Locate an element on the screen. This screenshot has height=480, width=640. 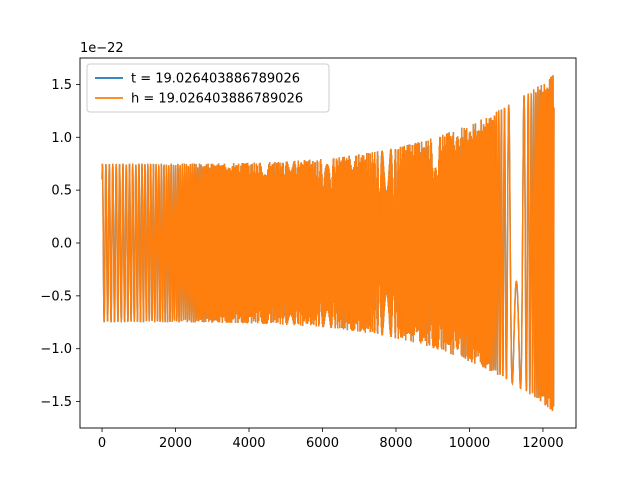
x-axis: 0 2000 4000 6000 8000 10000 12000 is located at coordinates (331, 439).